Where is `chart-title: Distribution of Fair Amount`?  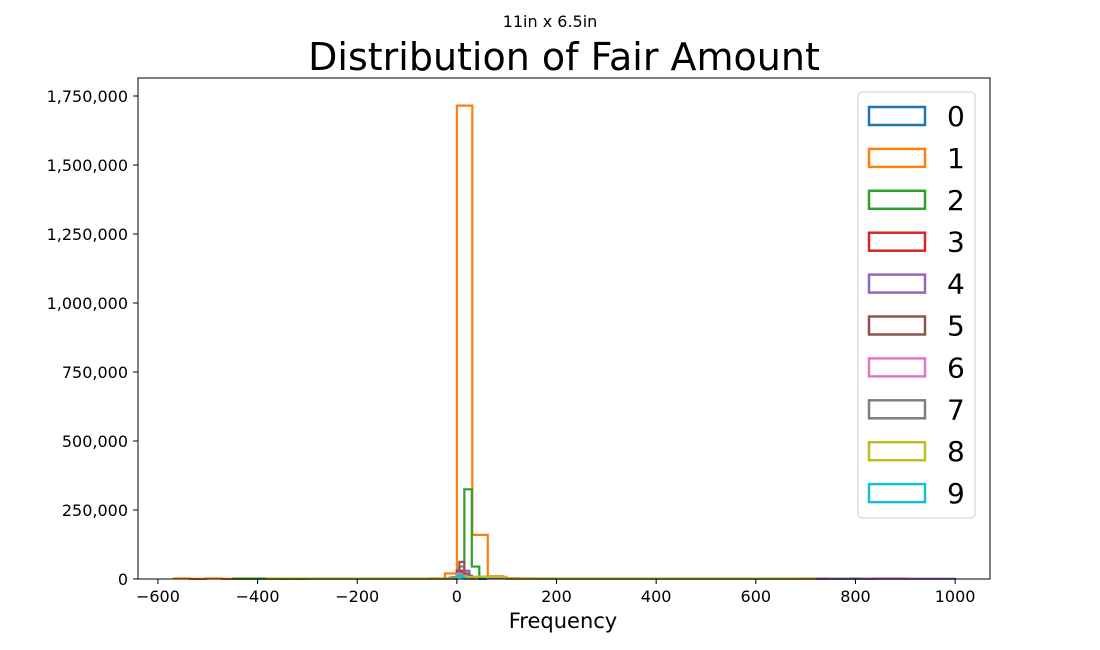 chart-title: Distribution of Fair Amount is located at coordinates (564, 57).